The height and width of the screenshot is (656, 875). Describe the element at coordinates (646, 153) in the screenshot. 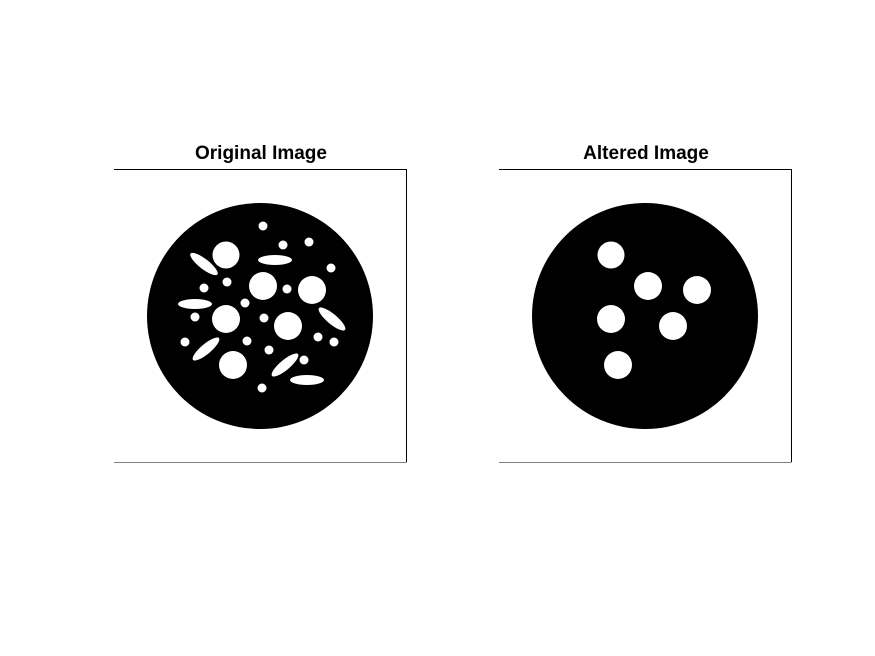

I see `altered-image-title: Altered Image` at that location.